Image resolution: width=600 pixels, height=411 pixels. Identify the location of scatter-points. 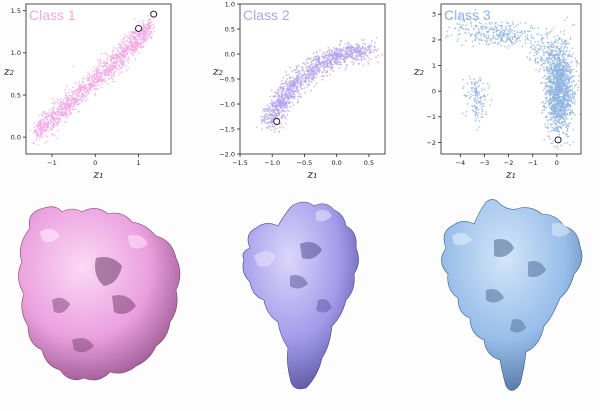
(512, 81).